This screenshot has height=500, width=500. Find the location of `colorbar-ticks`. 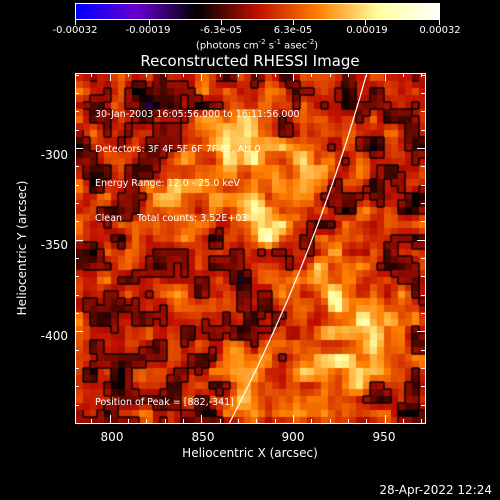

colorbar-ticks is located at coordinates (250, 23).